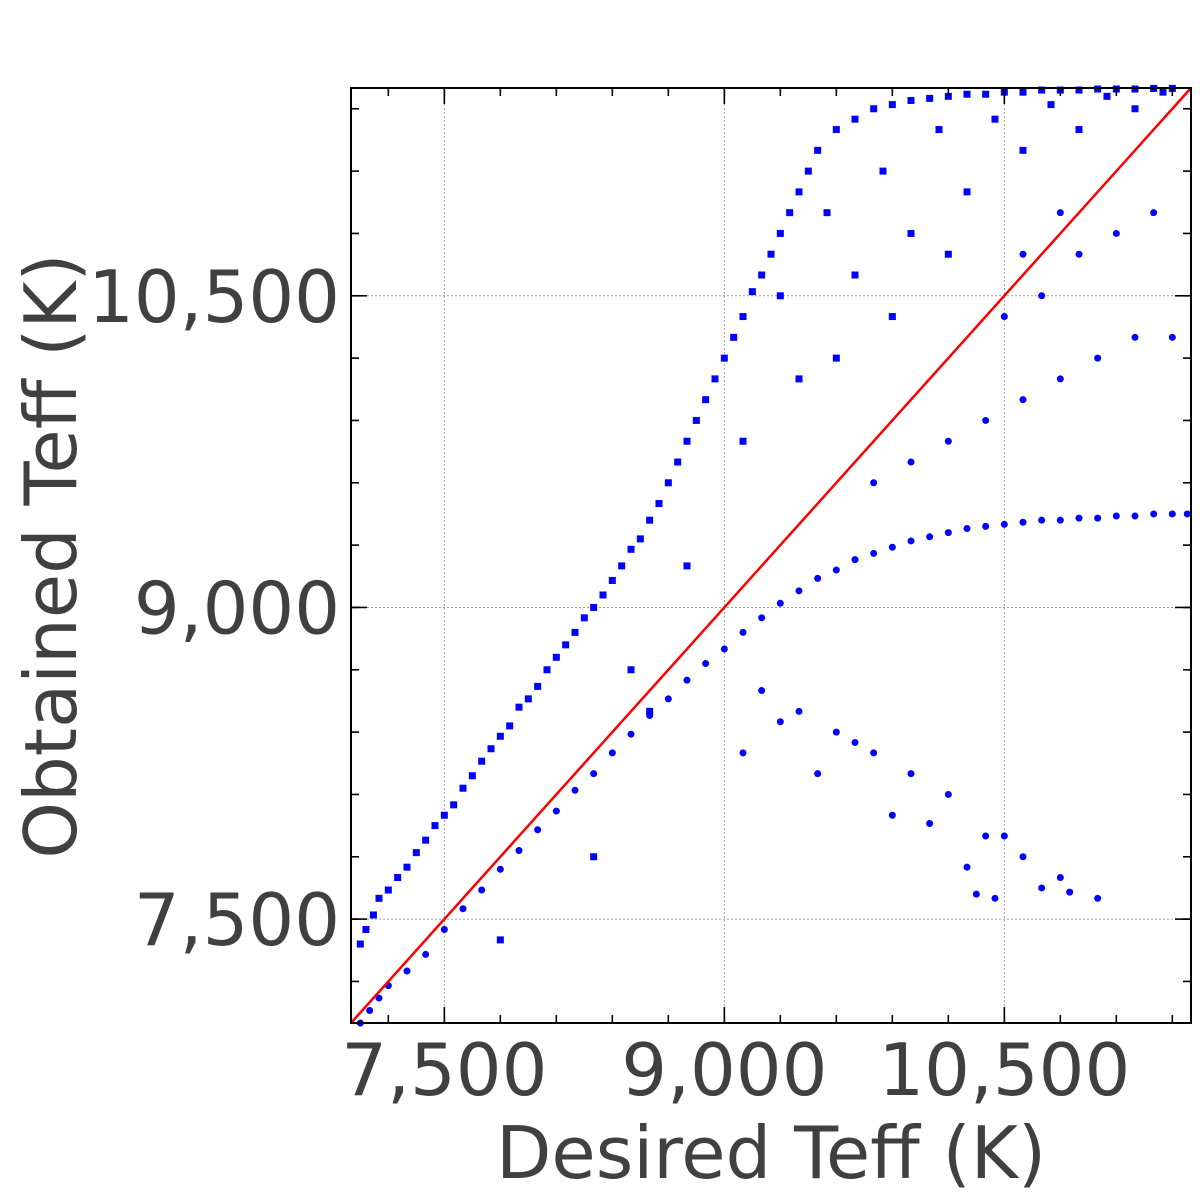 The image size is (1200, 1200). What do you see at coordinates (237, 920) in the screenshot?
I see `y-tick-label: 7,500` at bounding box center [237, 920].